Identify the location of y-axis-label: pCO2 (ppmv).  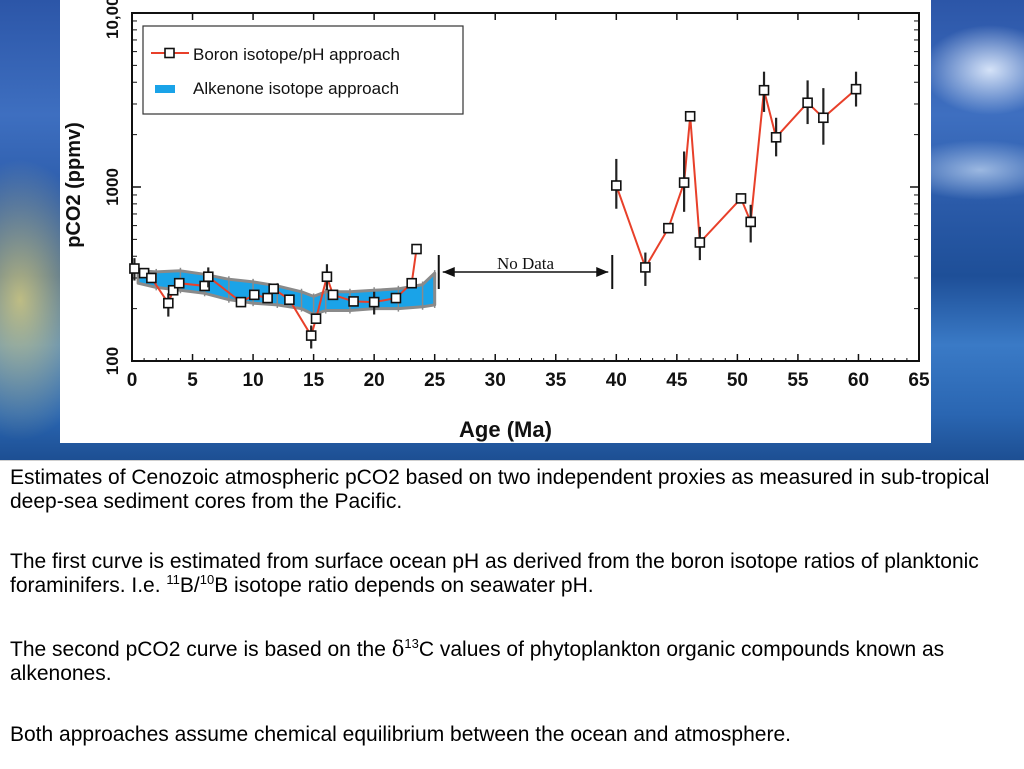
(74, 185).